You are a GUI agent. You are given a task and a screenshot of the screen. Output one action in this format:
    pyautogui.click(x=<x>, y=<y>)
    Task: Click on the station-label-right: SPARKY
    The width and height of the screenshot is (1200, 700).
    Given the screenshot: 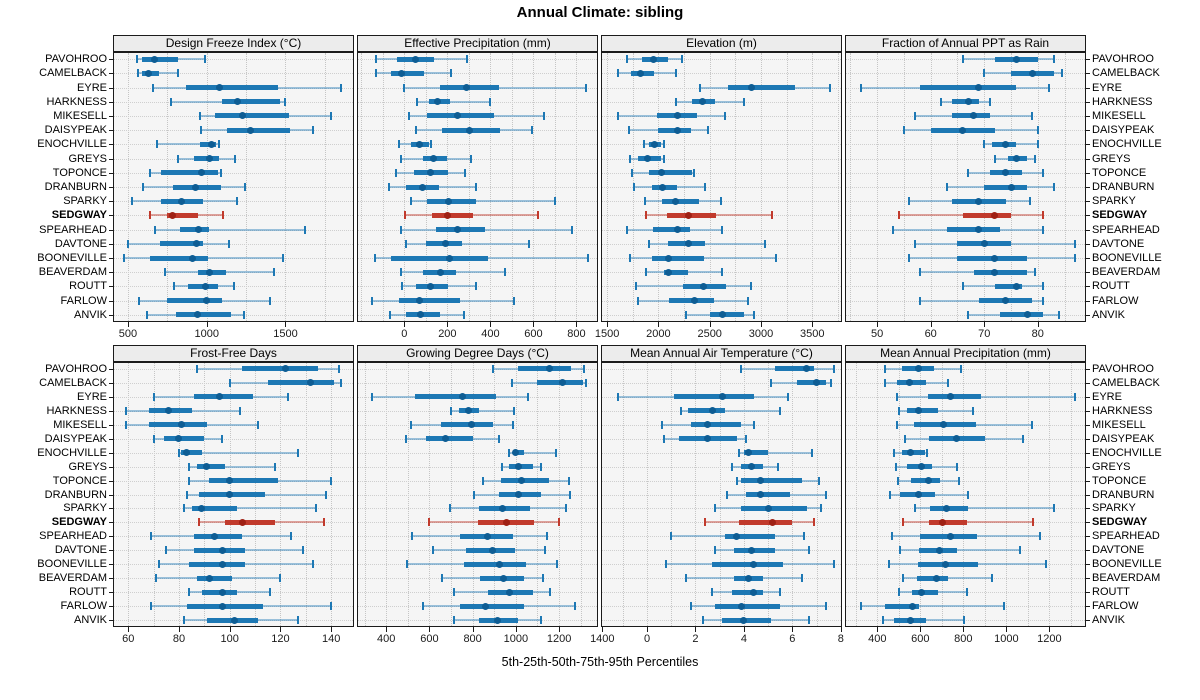 What is the action you would take?
    pyautogui.click(x=1114, y=201)
    